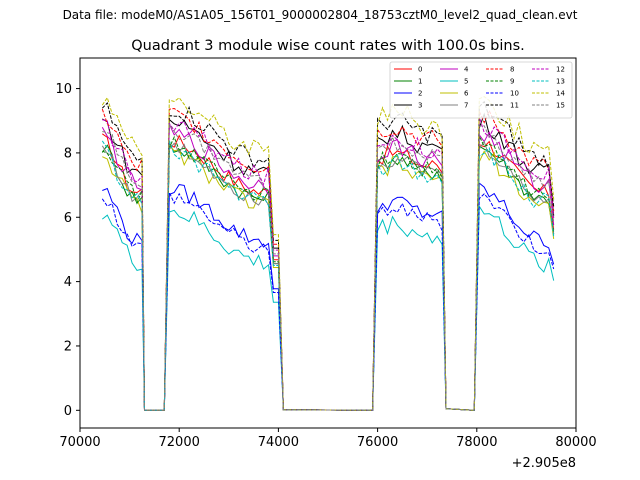 This screenshot has height=480, width=640. Describe the element at coordinates (512, 82) in the screenshot. I see `legend-label-9: 9` at that location.